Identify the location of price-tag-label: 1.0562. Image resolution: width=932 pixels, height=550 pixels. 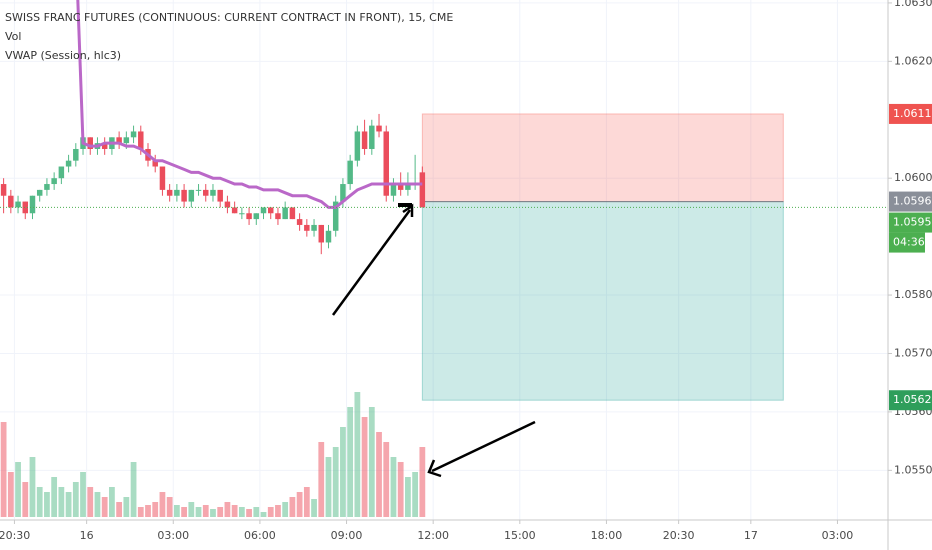
(912, 399).